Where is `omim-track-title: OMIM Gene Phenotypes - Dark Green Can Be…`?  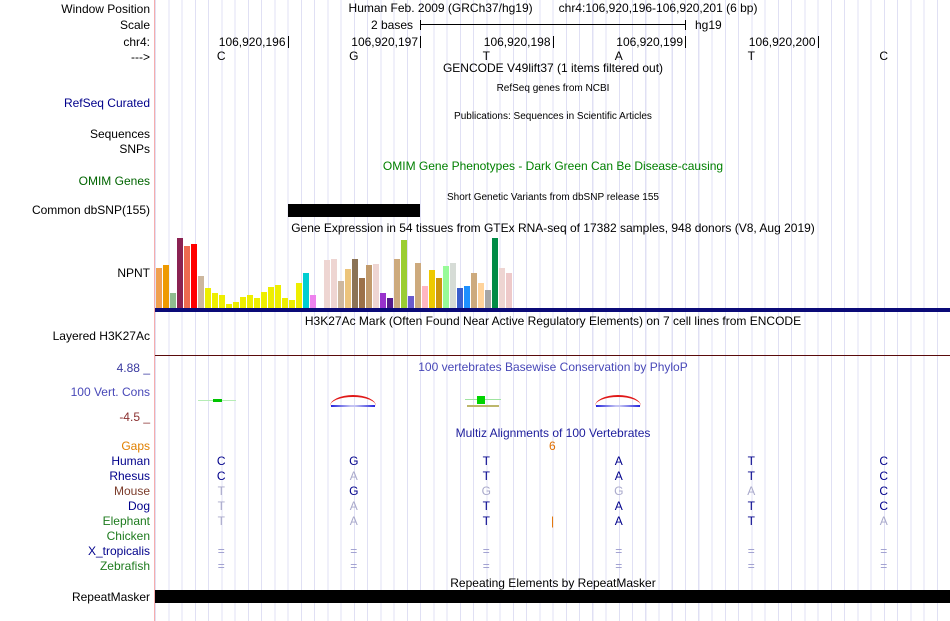
omim-track-title: OMIM Gene Phenotypes - Dark Green Can Be… is located at coordinates (553, 166).